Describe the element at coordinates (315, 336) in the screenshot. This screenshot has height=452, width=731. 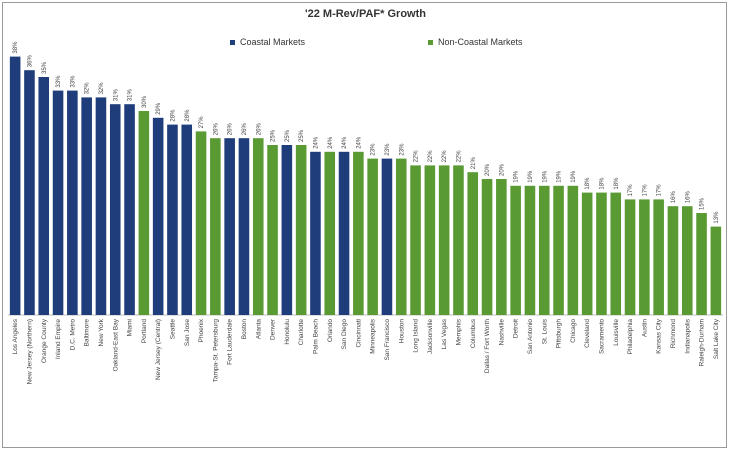
I see `category-label-21: Palm Beach` at that location.